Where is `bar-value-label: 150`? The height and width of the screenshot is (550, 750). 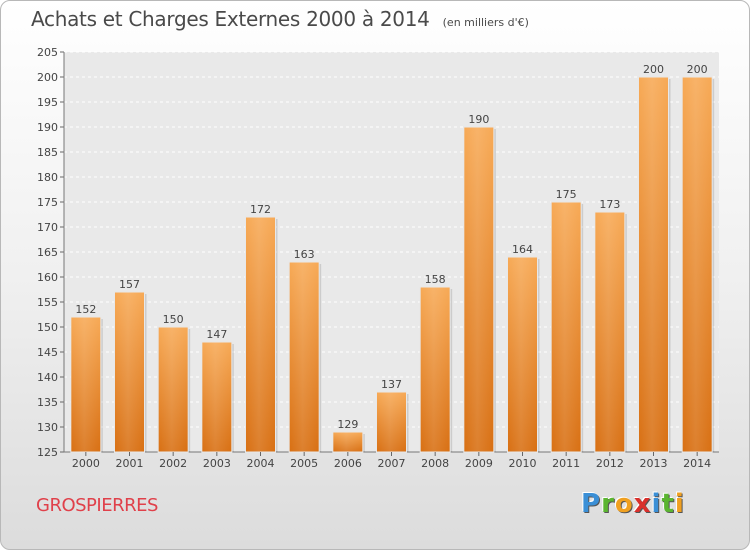 bar-value-label: 150 is located at coordinates (173, 319).